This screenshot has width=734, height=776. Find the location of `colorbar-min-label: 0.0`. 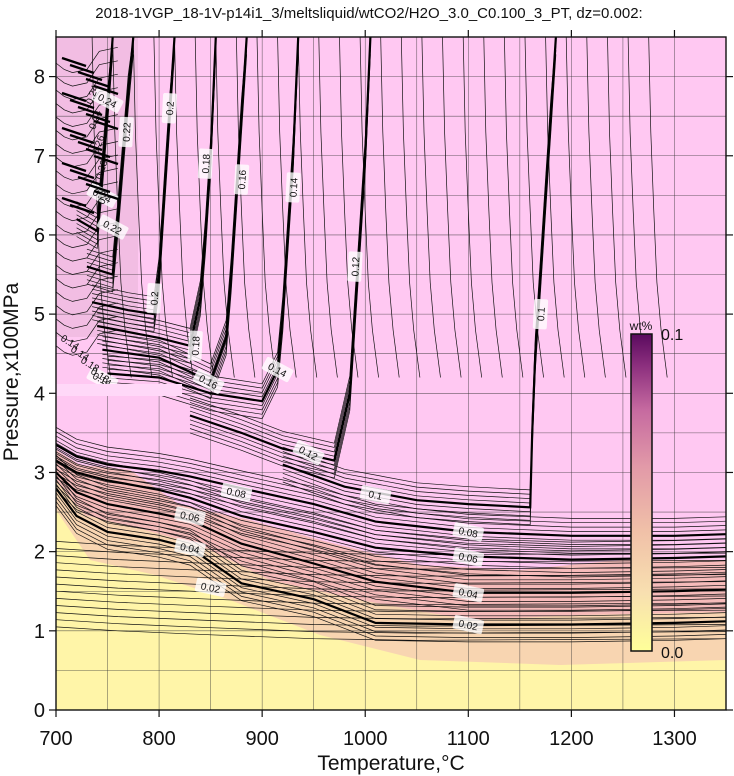

colorbar-min-label: 0.0 is located at coordinates (672, 653).